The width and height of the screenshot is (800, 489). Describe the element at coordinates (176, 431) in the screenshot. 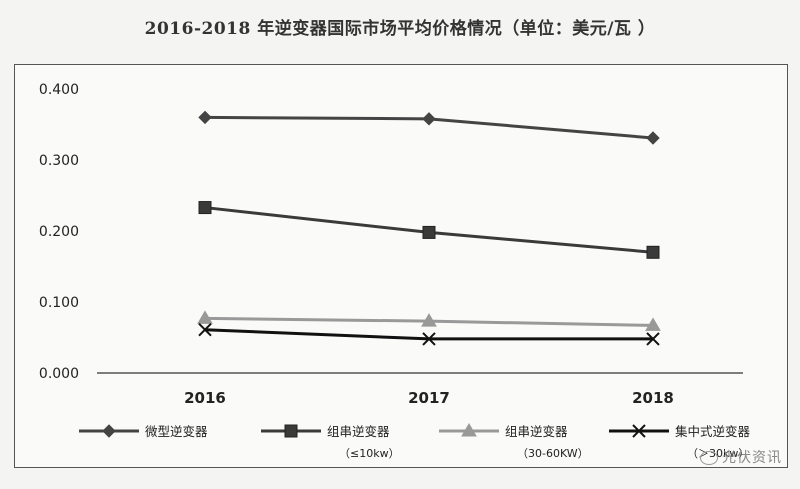

I see `legend-label: 微型逆变器` at that location.